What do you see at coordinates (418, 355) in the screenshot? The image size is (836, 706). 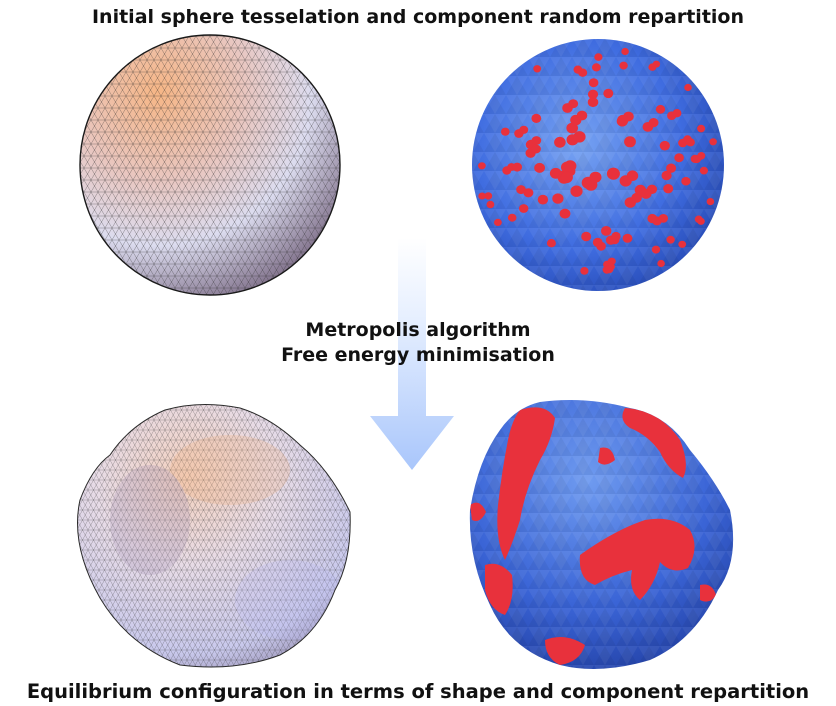 I see `process-label-minimisation: Free energy minimisation` at bounding box center [418, 355].